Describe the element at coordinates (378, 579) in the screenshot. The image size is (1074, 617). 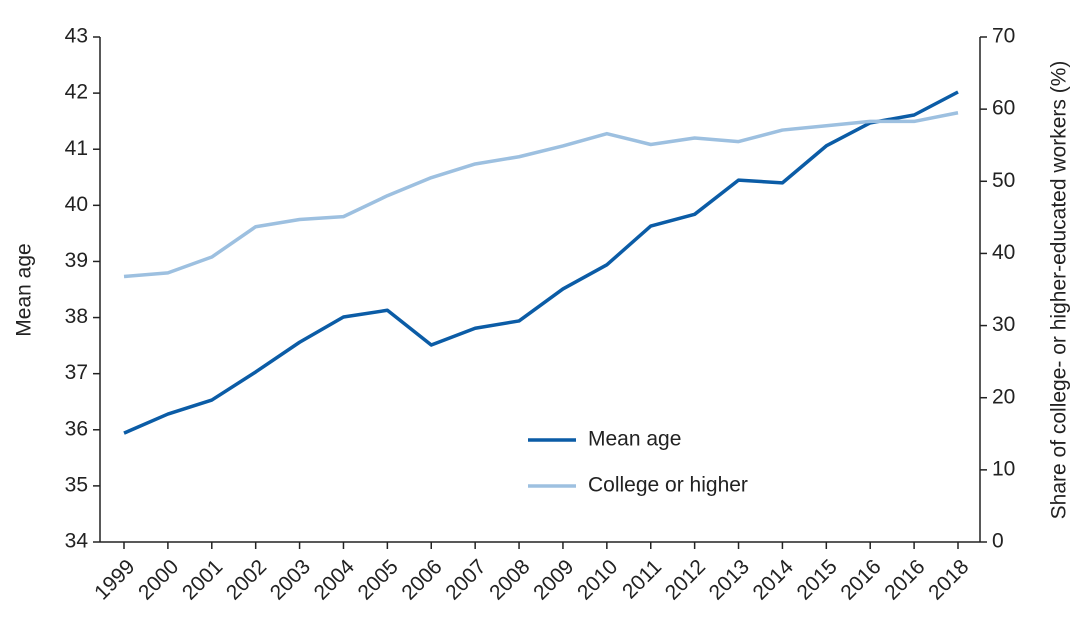
I see `x-tick-label: 2005` at that location.